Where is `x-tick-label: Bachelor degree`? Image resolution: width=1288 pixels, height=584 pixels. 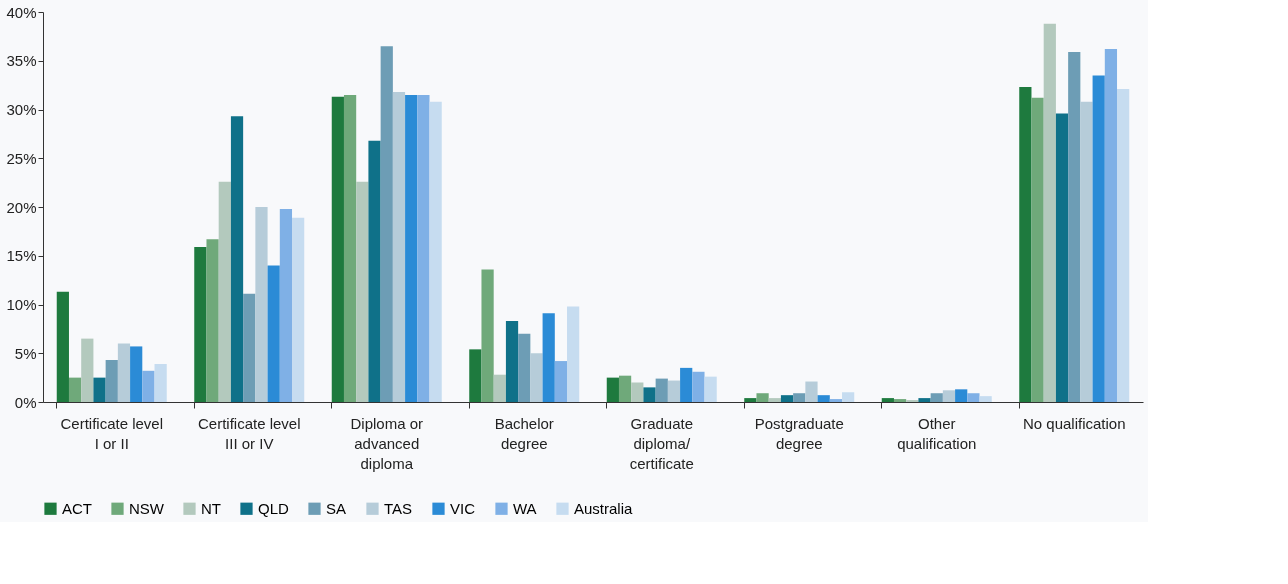 x-tick-label: Bachelor degree is located at coordinates (524, 433).